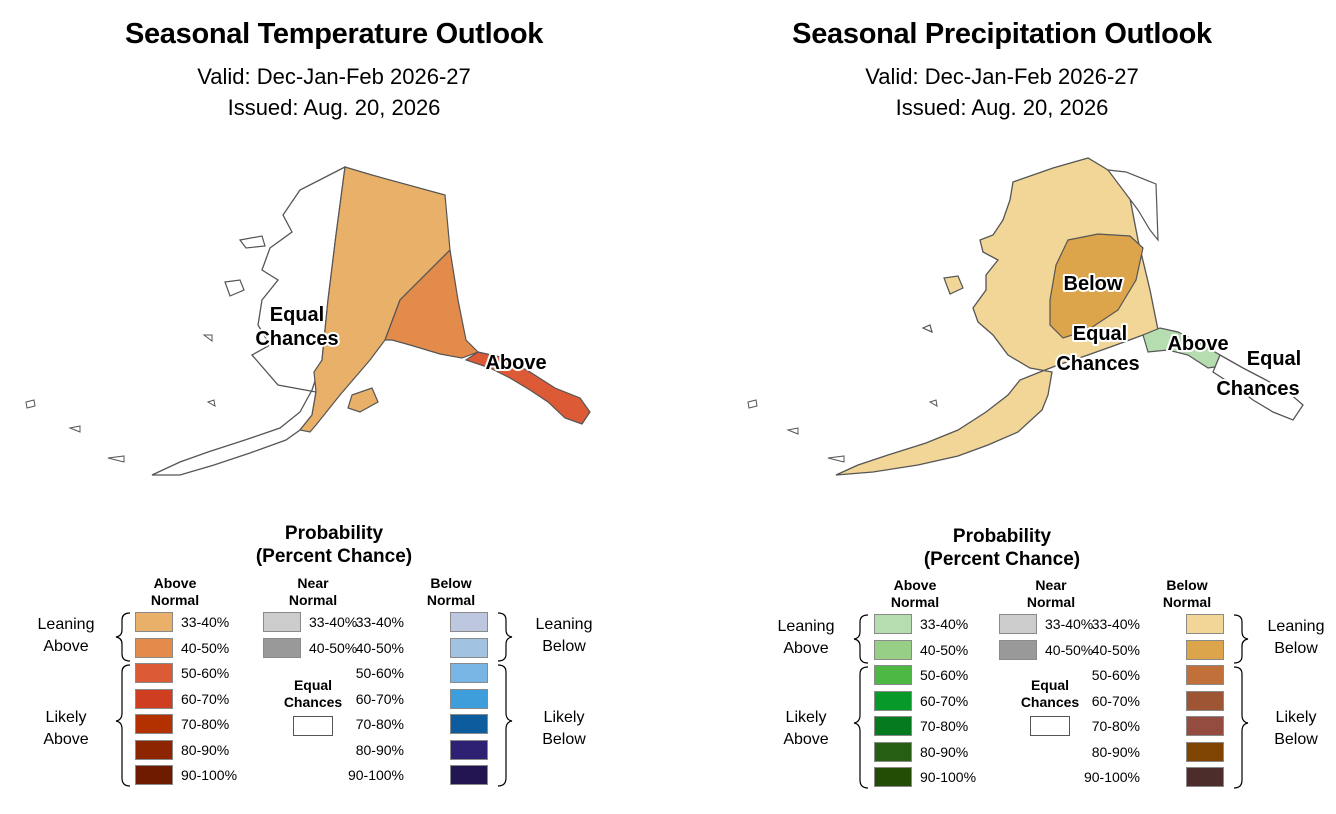  I want to click on temperature-likely-below-label: Likely Below, so click(564, 728).